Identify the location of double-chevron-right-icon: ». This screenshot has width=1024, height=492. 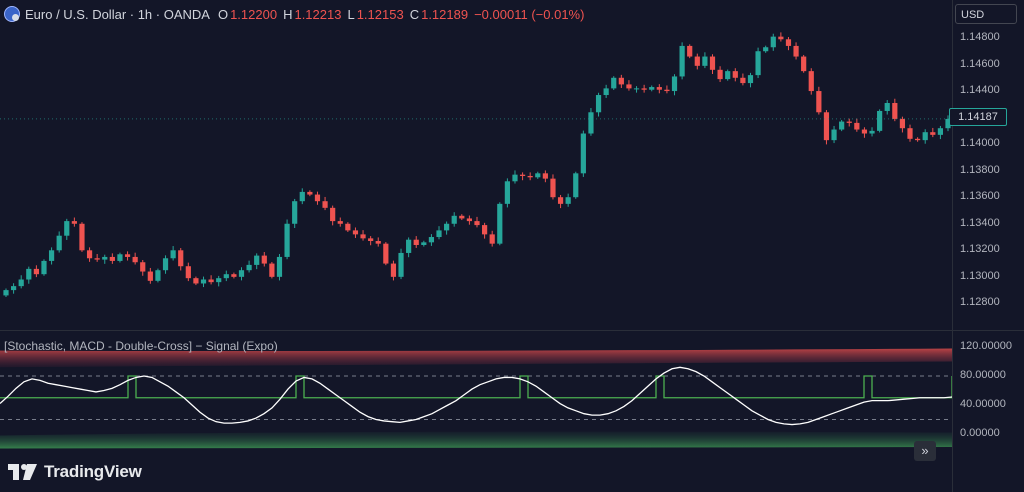
(925, 451).